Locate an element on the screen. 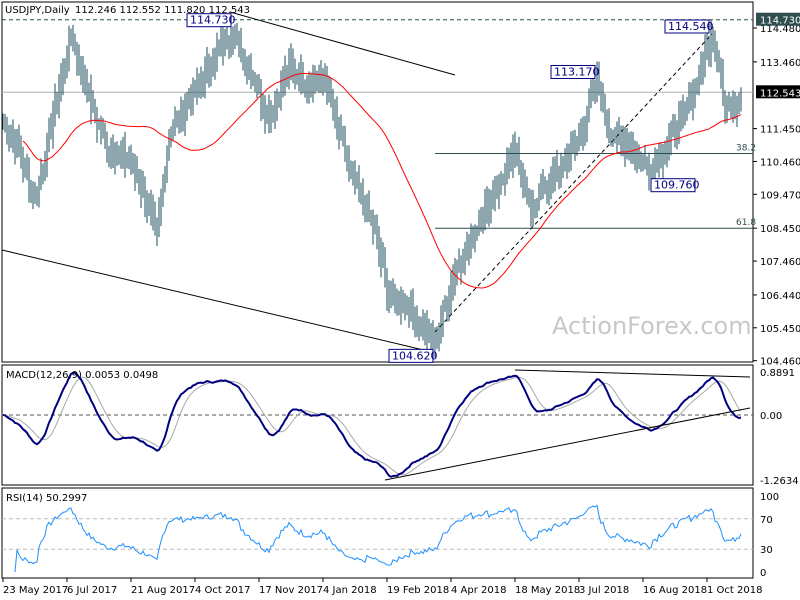  date-tick-label: 19 Feb 2018 is located at coordinates (418, 590).